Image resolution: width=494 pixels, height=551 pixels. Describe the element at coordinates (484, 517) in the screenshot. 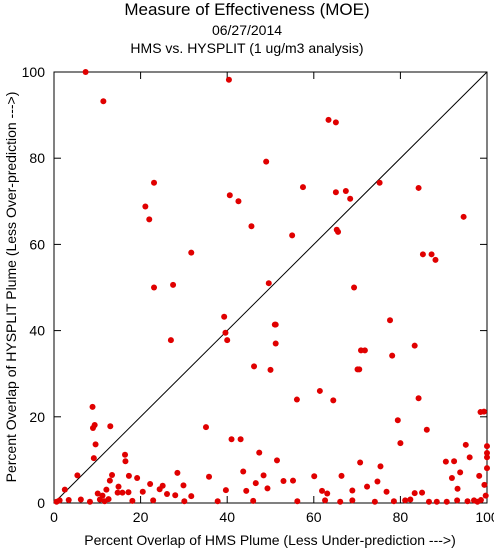

I see `x-tick-label: 100` at that location.